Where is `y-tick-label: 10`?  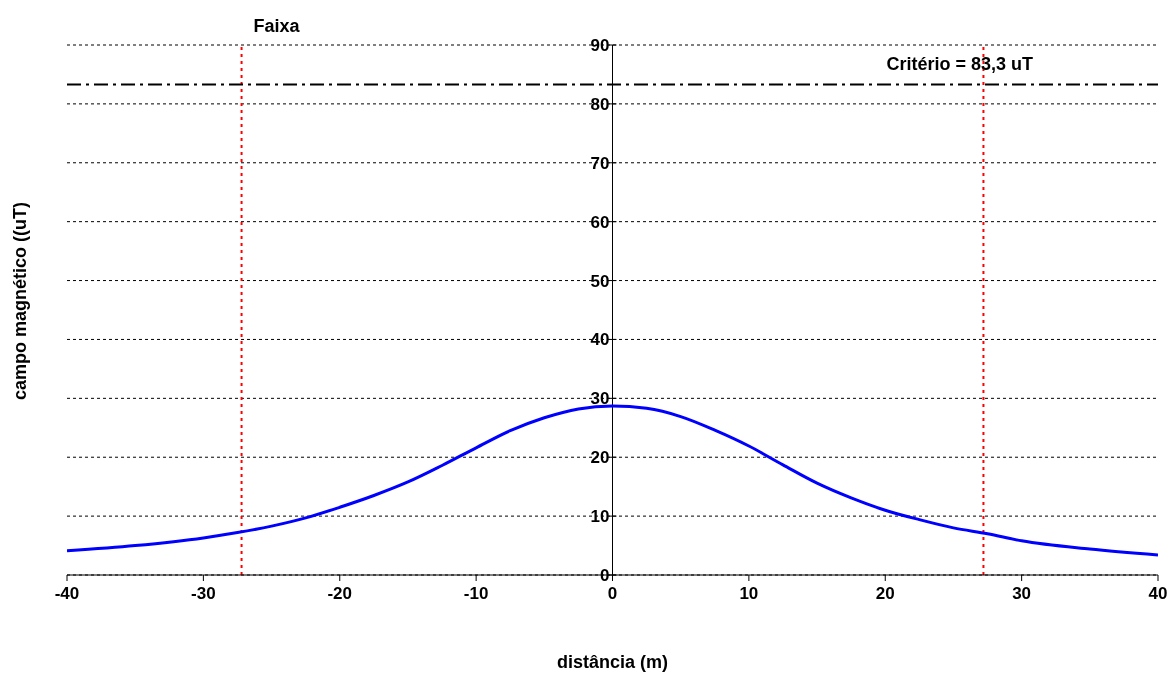
y-tick-label: 10 is located at coordinates (600, 517).